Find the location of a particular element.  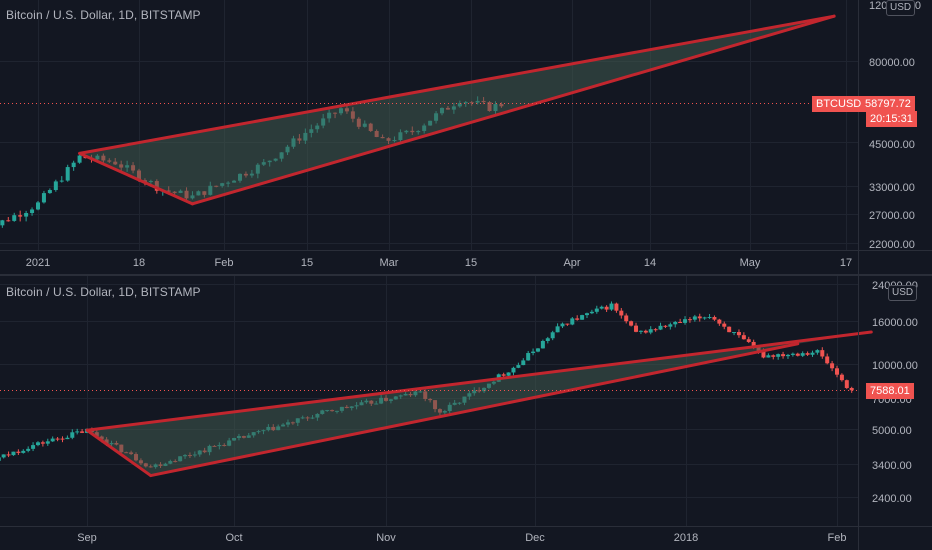

bottom-xtick-label: Oct is located at coordinates (233, 538).